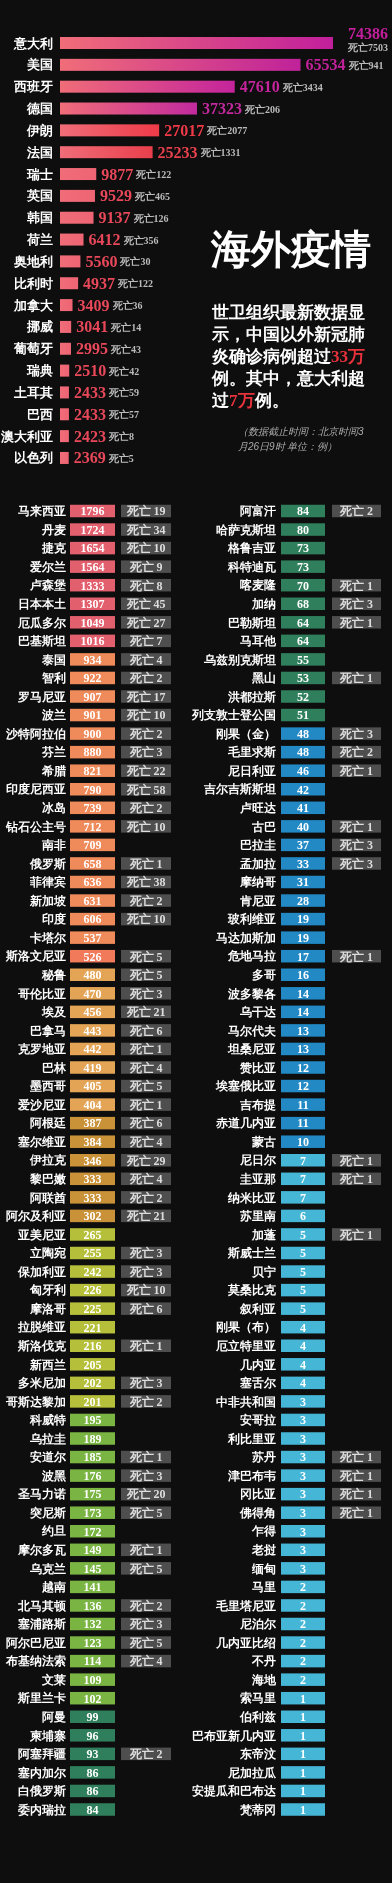  Describe the element at coordinates (41, 1327) in the screenshot. I see `category-label: 拉脱维亚` at that location.